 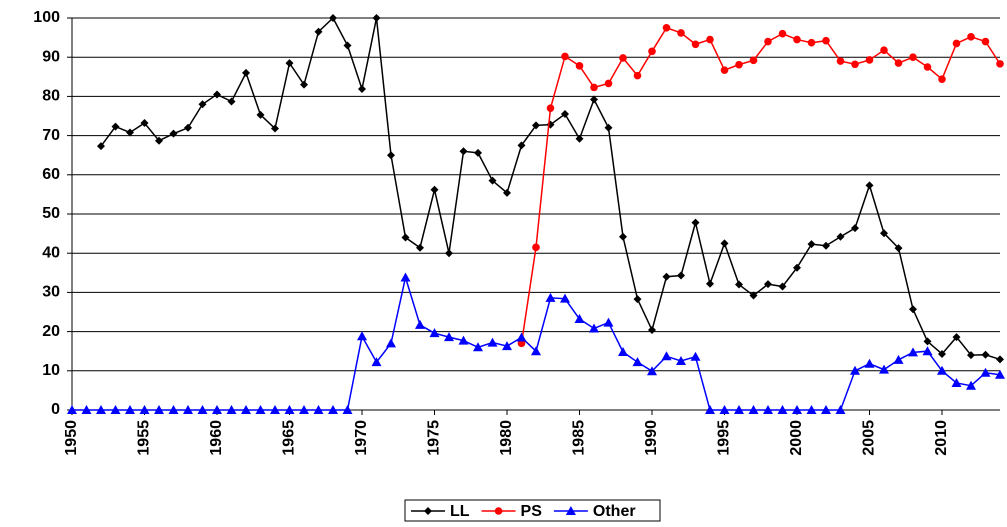 I want to click on legend-label: Other, so click(x=614, y=511).